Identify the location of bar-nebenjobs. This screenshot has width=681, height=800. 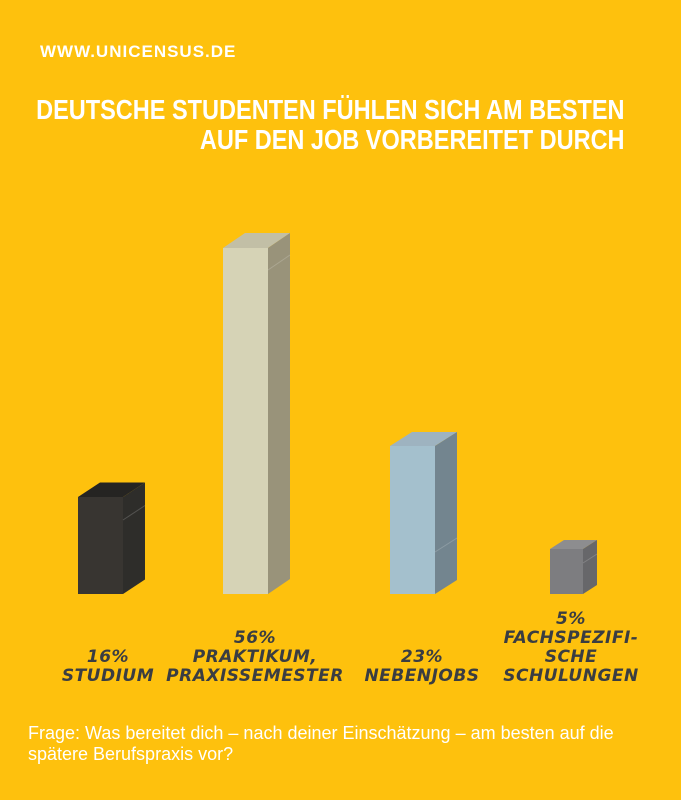
(424, 513).